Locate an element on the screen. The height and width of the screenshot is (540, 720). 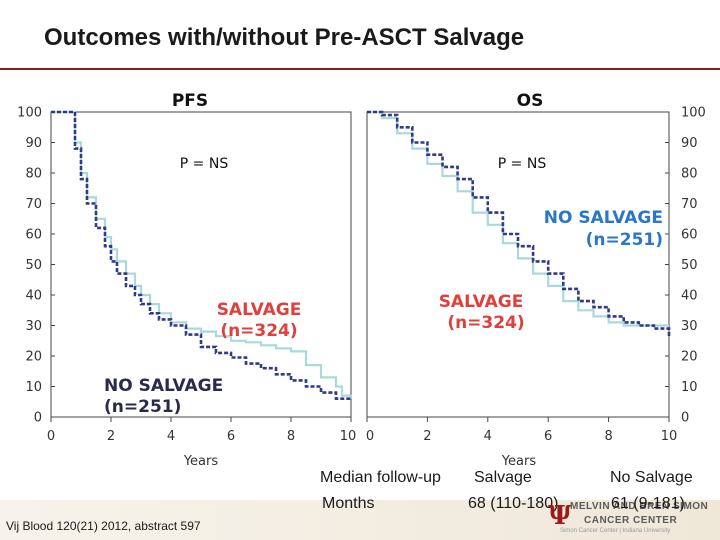
footer-strip is located at coordinates (360, 520).